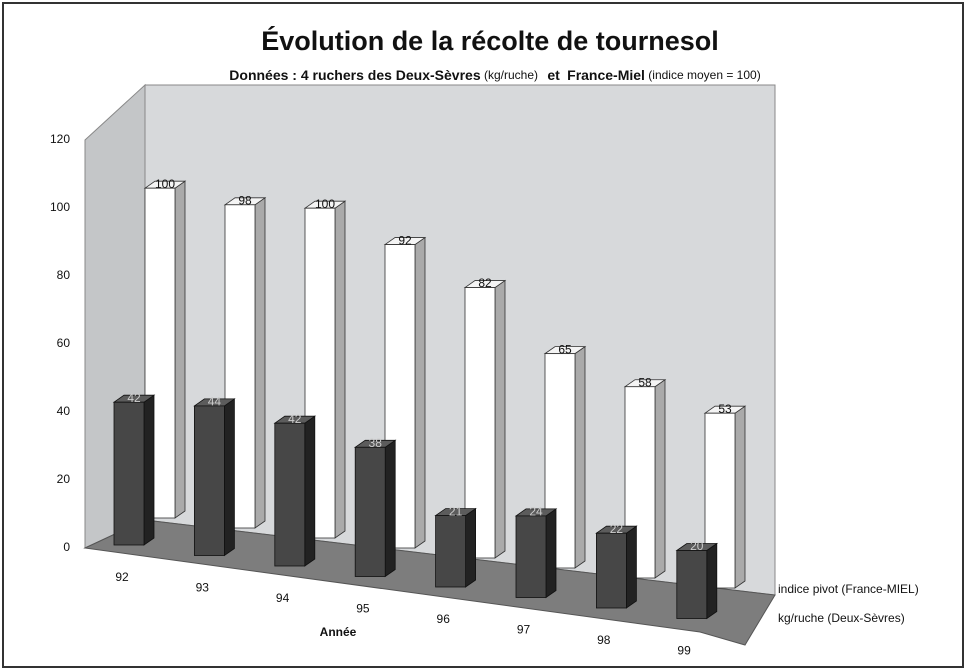 The width and height of the screenshot is (967, 671). What do you see at coordinates (338, 632) in the screenshot?
I see `x-axis-label: Année` at bounding box center [338, 632].